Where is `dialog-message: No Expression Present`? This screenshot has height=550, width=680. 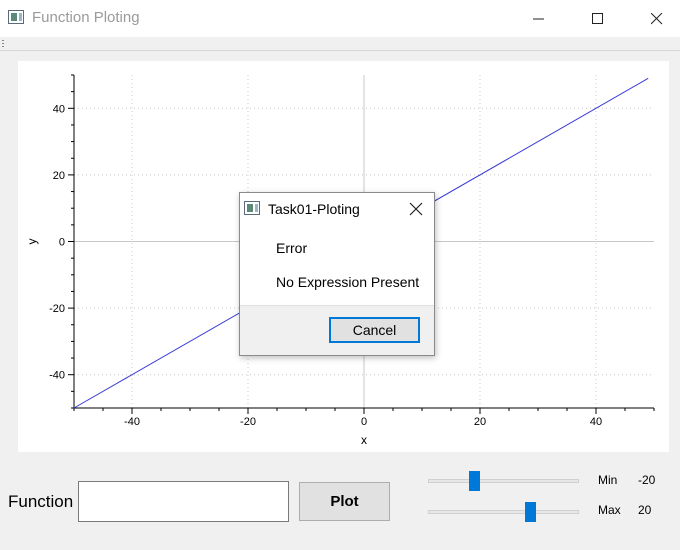
dialog-message: No Expression Present is located at coordinates (348, 282).